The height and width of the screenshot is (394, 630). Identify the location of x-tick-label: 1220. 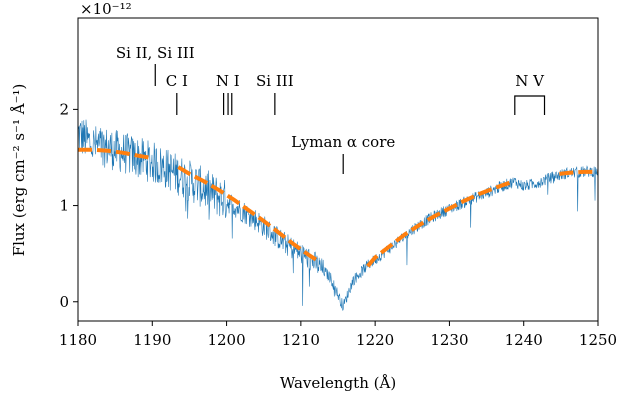
(375, 340).